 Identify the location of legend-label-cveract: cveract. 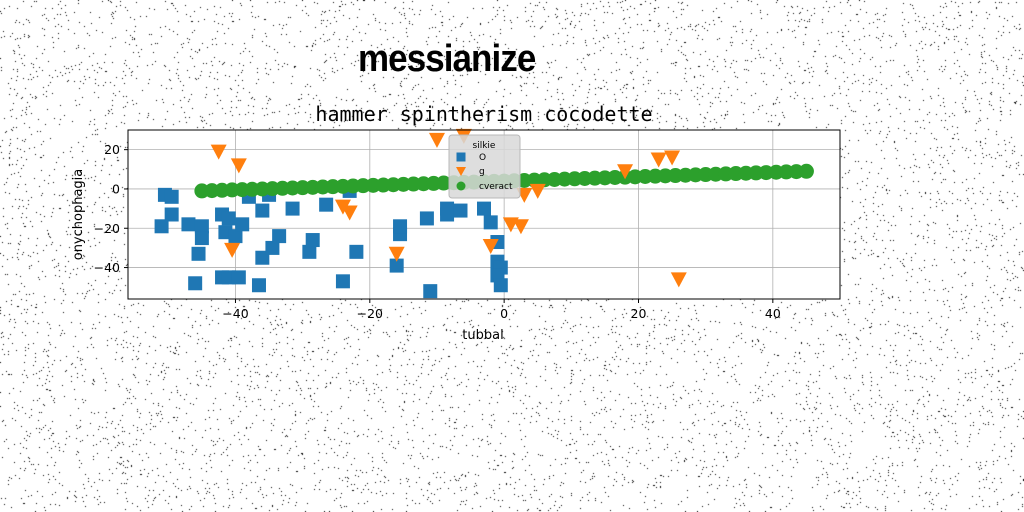
(496, 187).